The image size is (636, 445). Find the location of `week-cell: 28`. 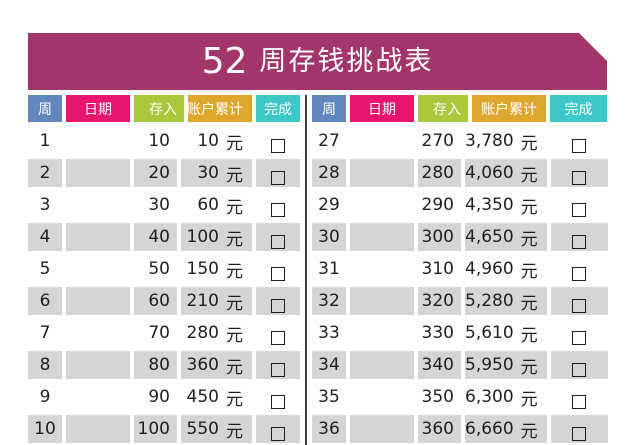

week-cell: 28 is located at coordinates (329, 173).